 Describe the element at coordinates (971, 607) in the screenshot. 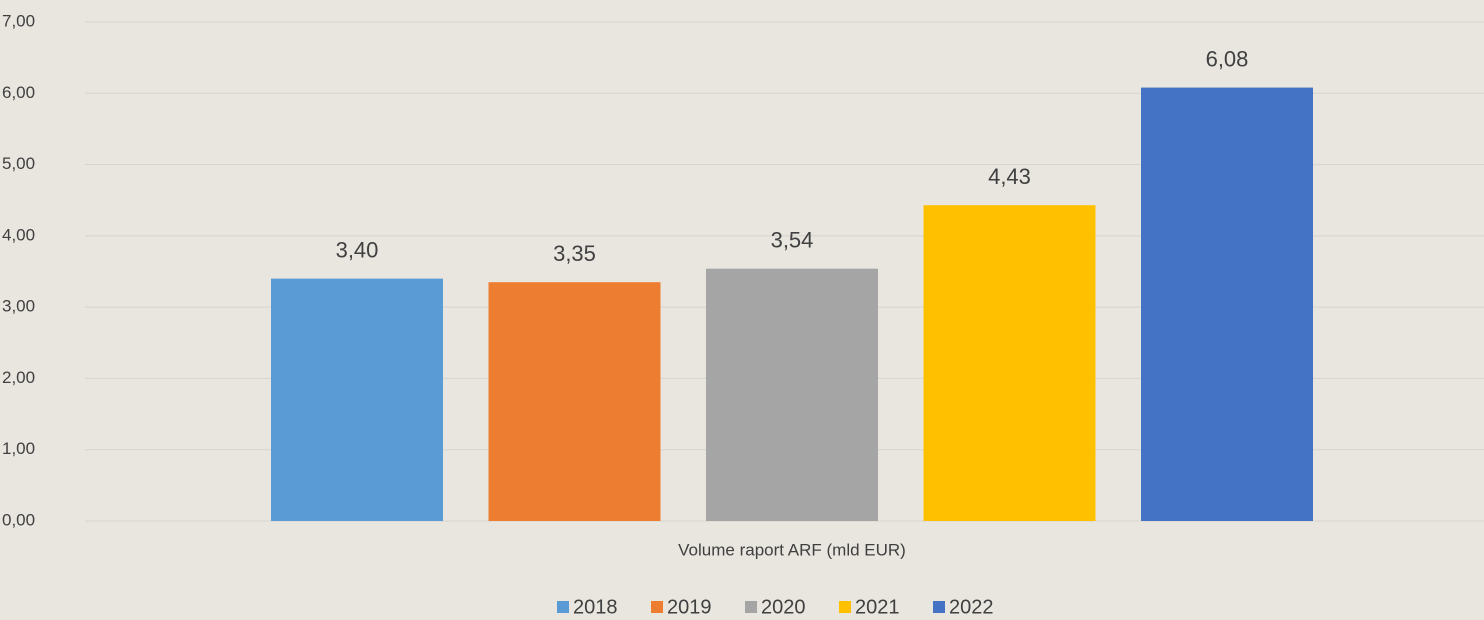

I see `legend-label: 2022` at that location.